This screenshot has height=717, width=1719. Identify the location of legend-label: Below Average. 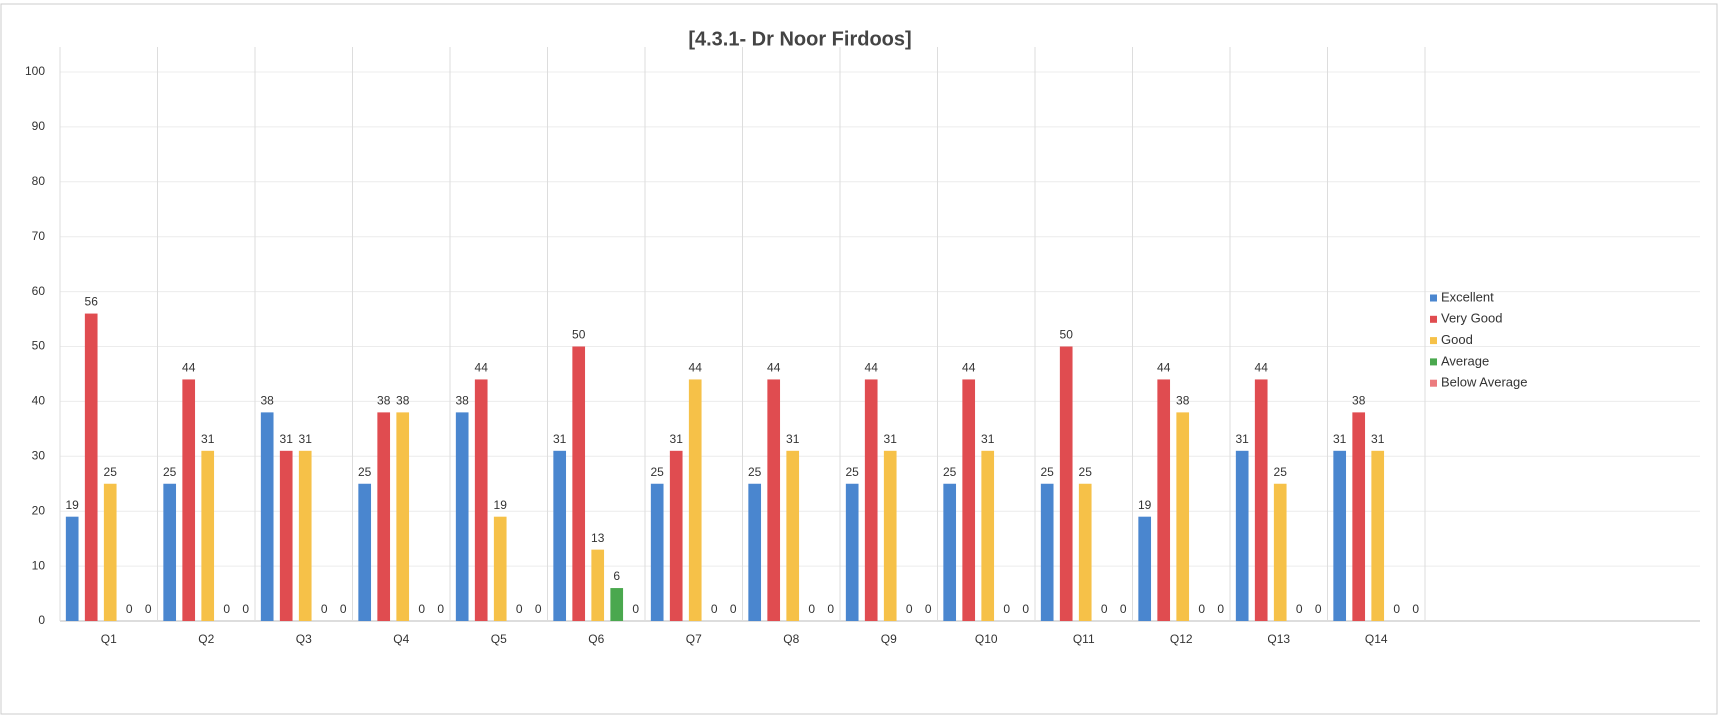
(1484, 382).